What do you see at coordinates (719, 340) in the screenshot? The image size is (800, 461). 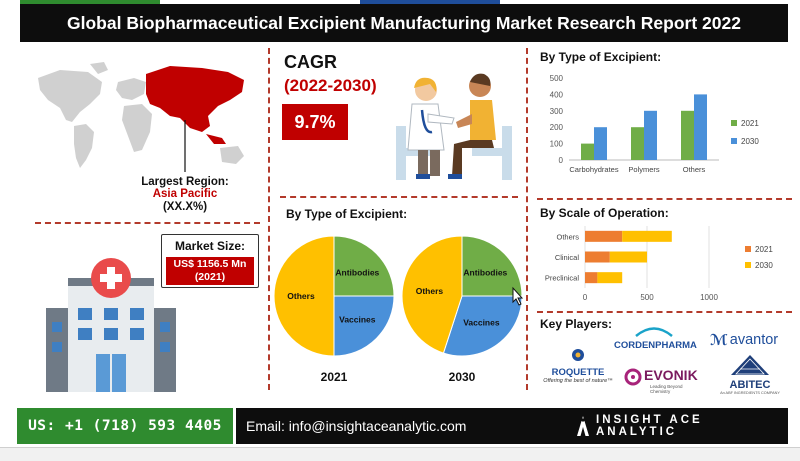 I see `avantor-mark-icon: ℳ` at bounding box center [719, 340].